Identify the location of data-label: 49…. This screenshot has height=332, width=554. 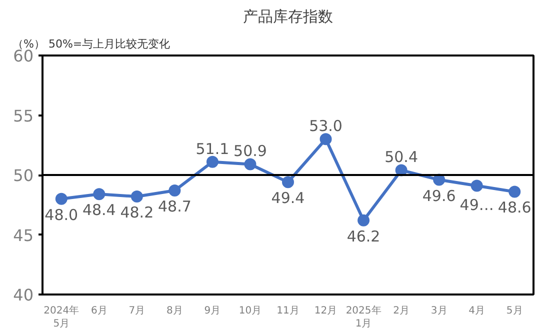
(477, 205).